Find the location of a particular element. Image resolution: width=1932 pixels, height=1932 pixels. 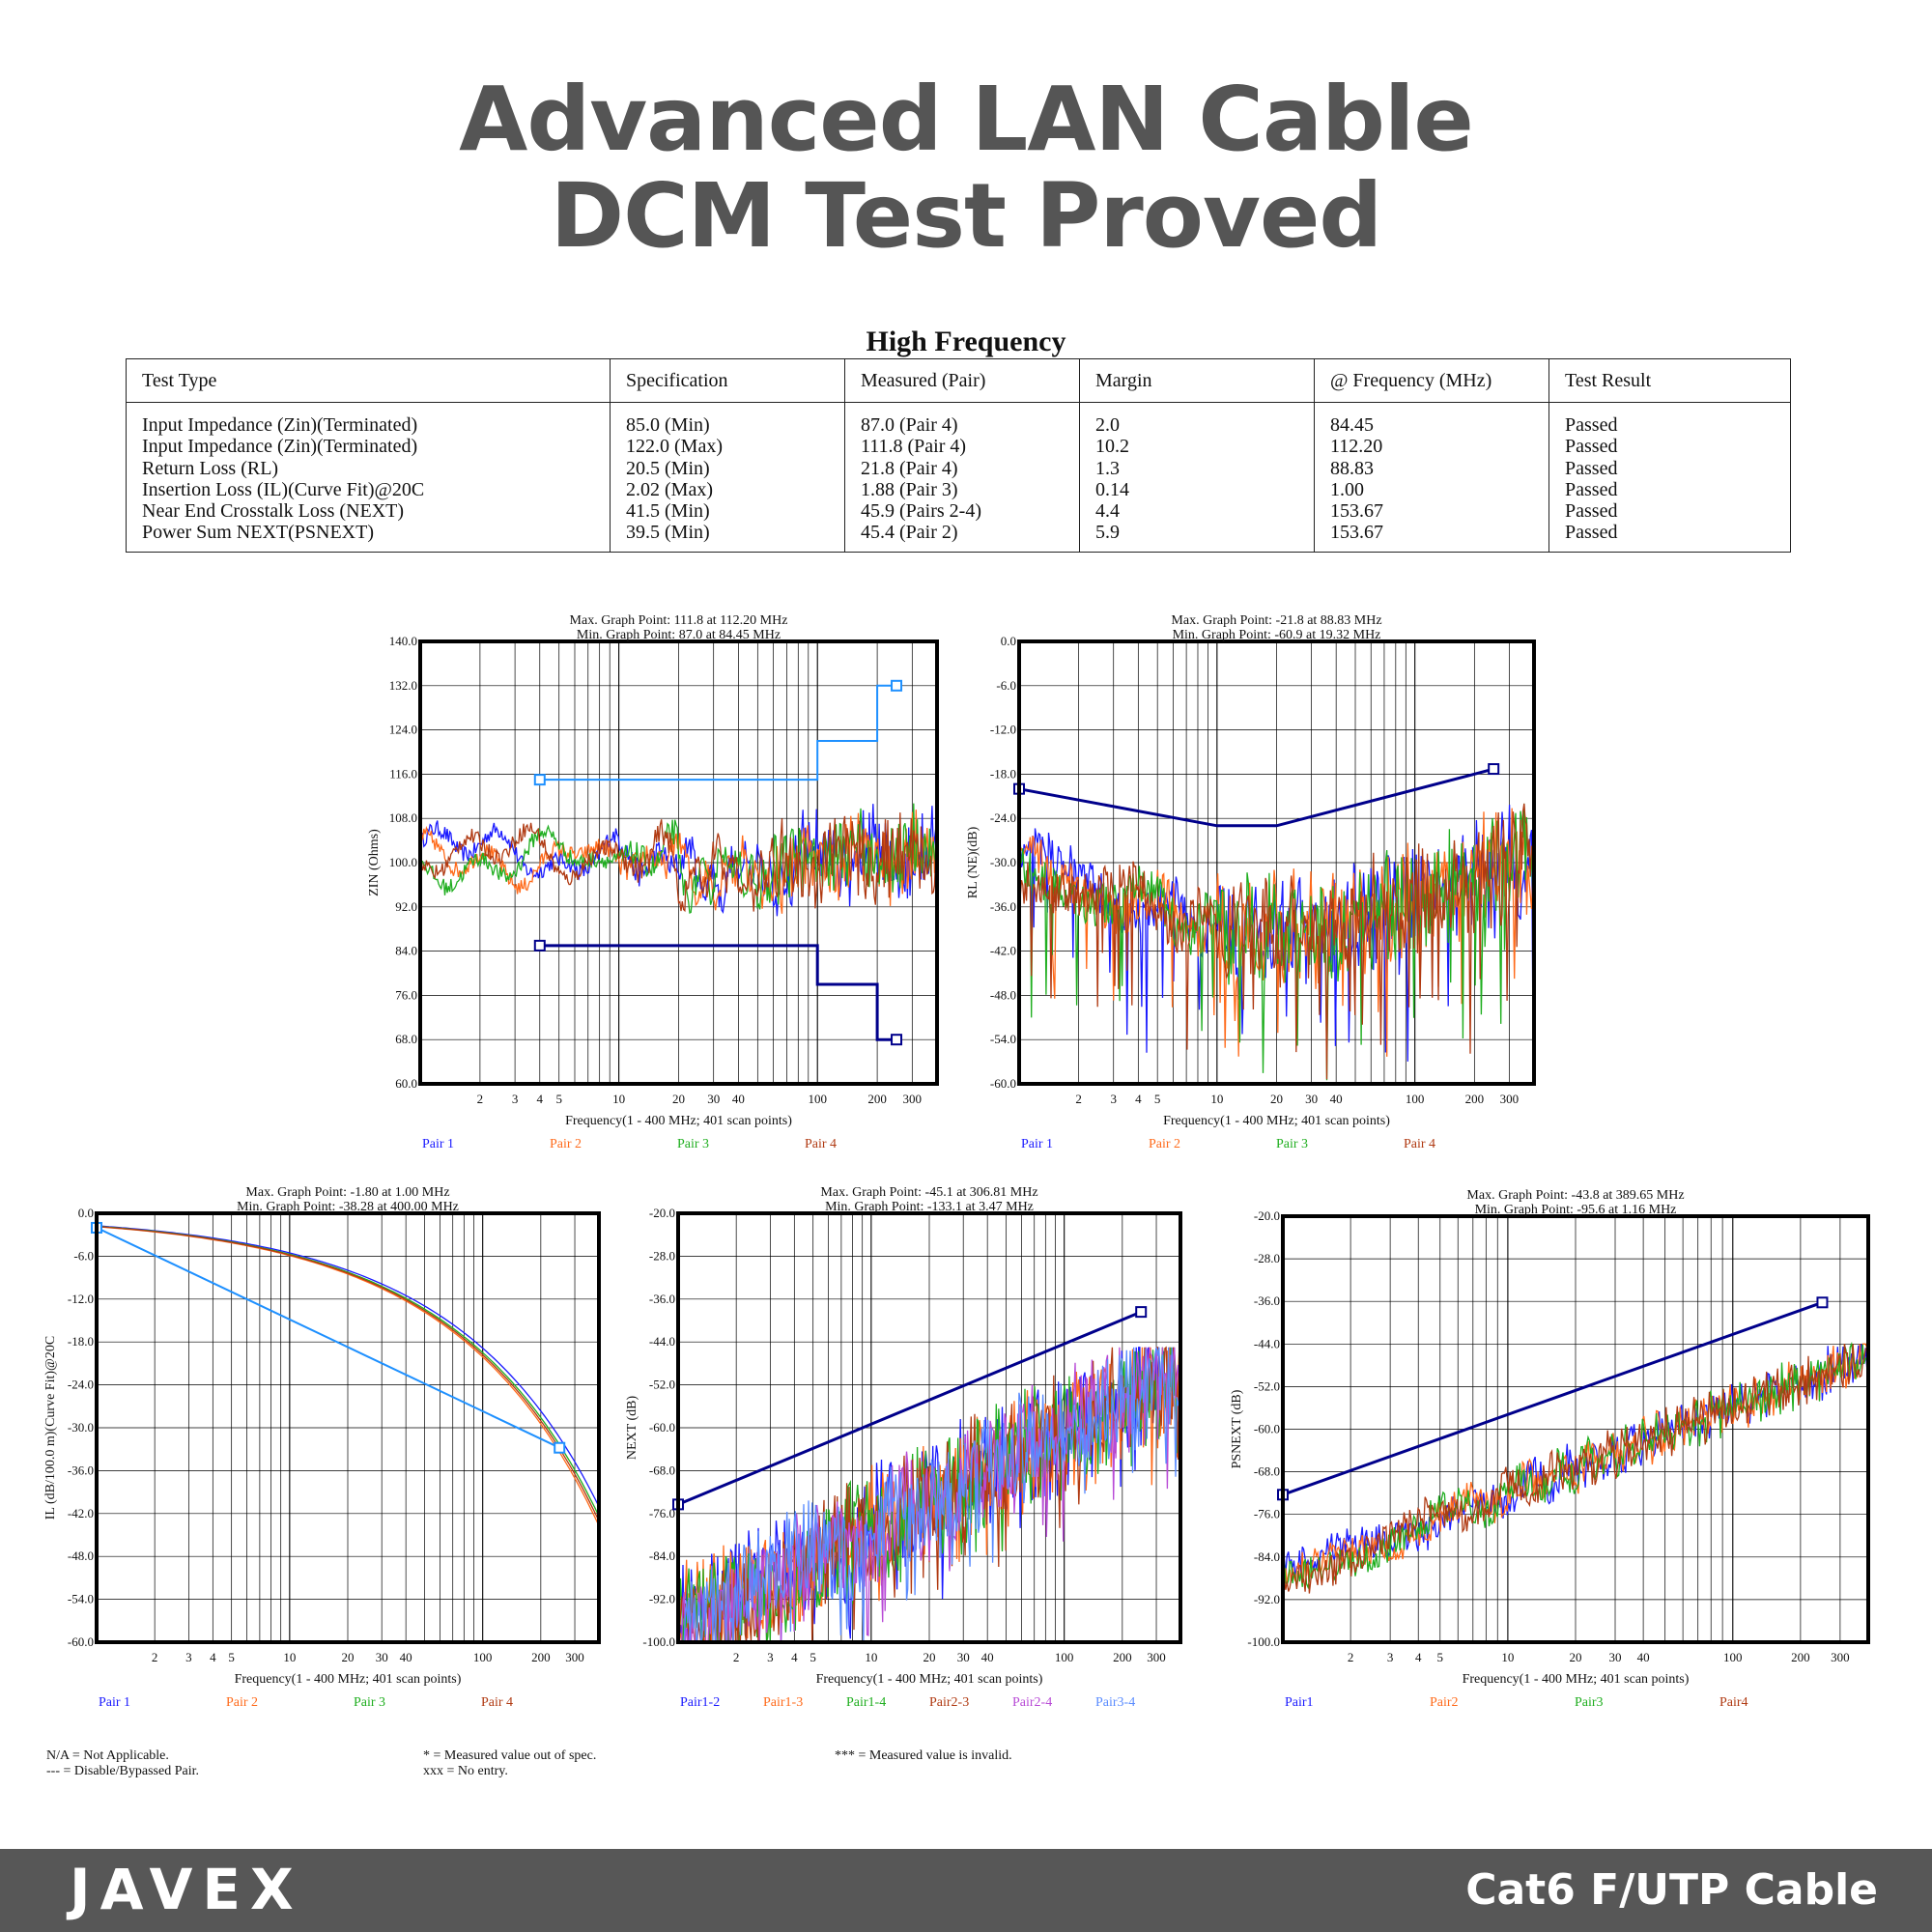

legend-entry: Pair1 is located at coordinates (1299, 1702).